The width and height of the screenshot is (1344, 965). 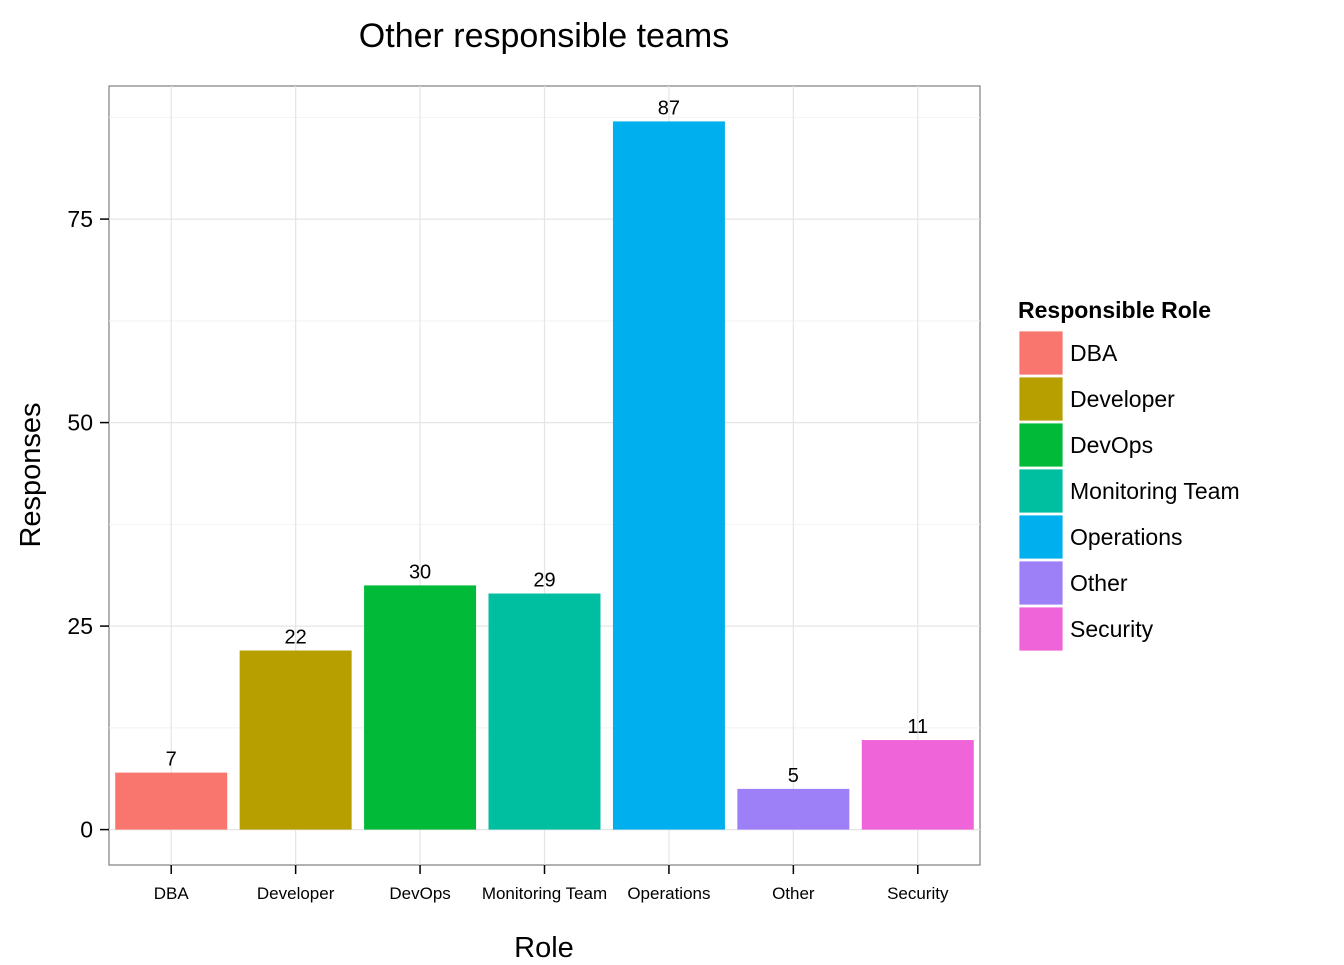 What do you see at coordinates (544, 581) in the screenshot?
I see `bar-value-label: 29` at bounding box center [544, 581].